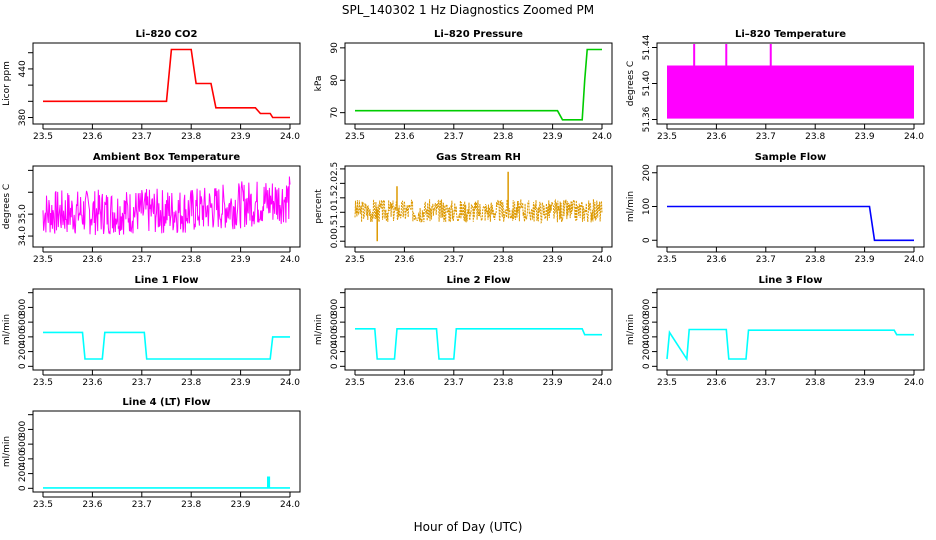 This screenshot has height=540, width=936. Describe the element at coordinates (468, 10) in the screenshot. I see `figure-title: SPL_140302 1 Hz Diagnostics Zoomed PM` at that location.